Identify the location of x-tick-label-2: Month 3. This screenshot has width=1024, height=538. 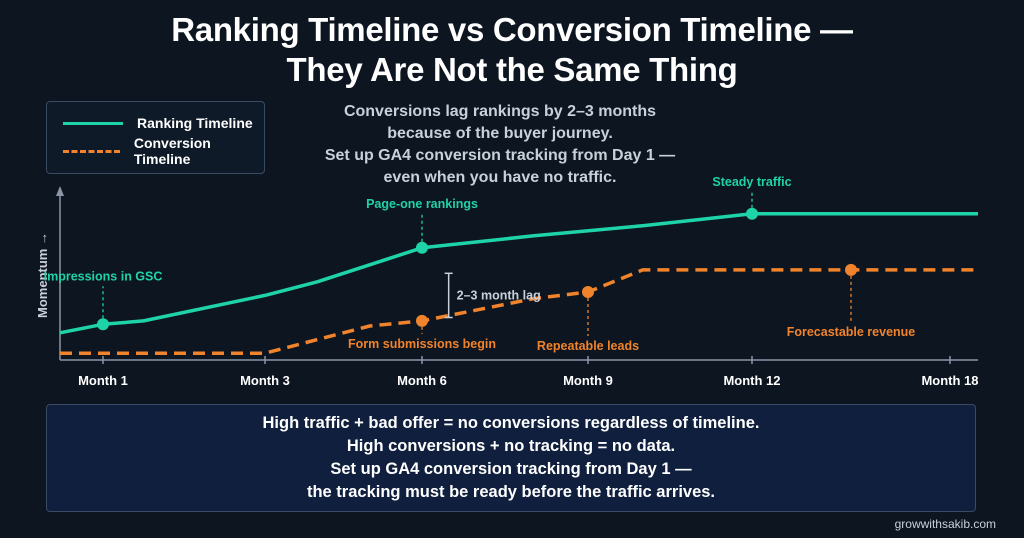
(265, 380).